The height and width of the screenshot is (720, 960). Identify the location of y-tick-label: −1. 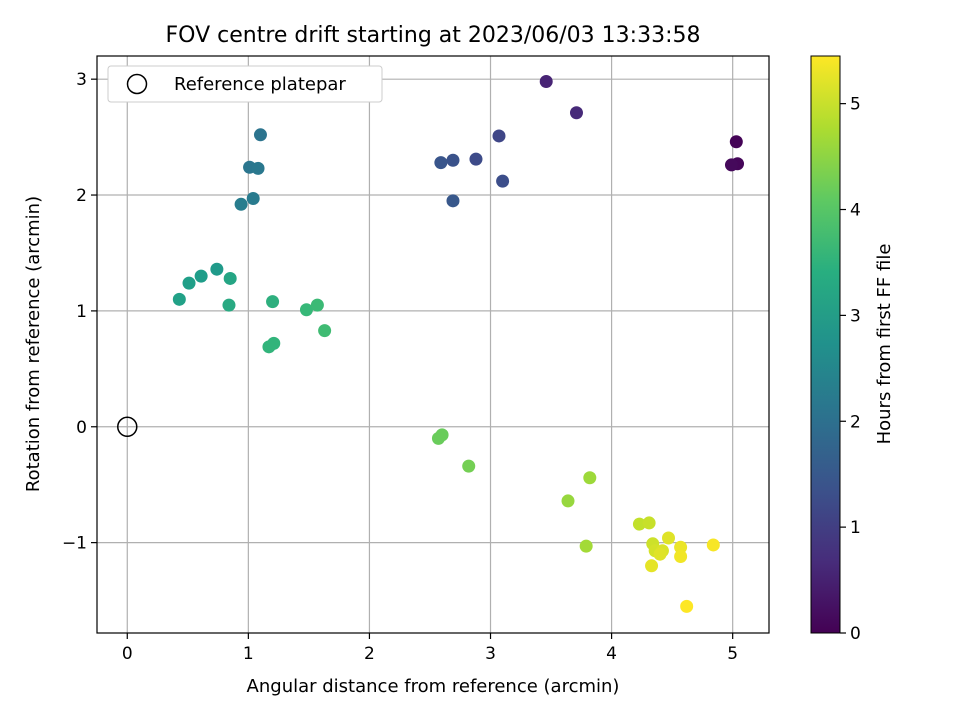
(74, 544).